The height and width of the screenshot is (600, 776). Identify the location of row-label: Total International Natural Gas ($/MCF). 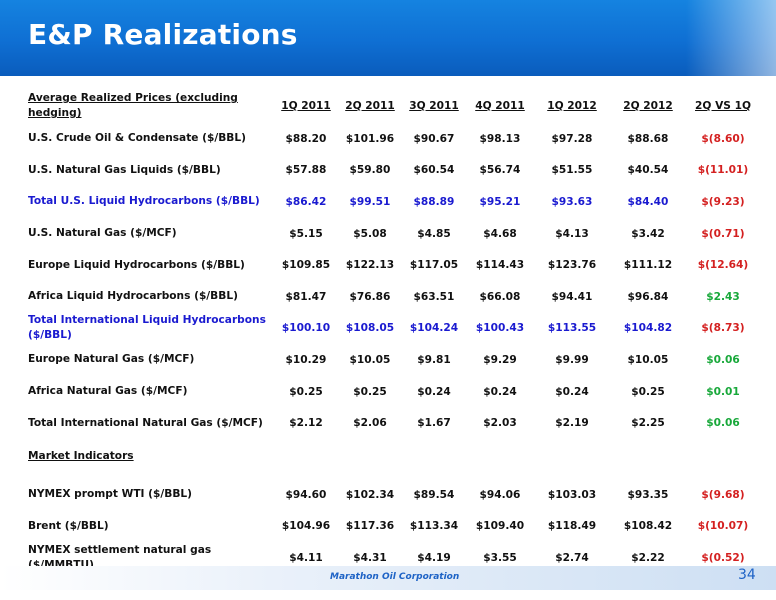
(145, 422).